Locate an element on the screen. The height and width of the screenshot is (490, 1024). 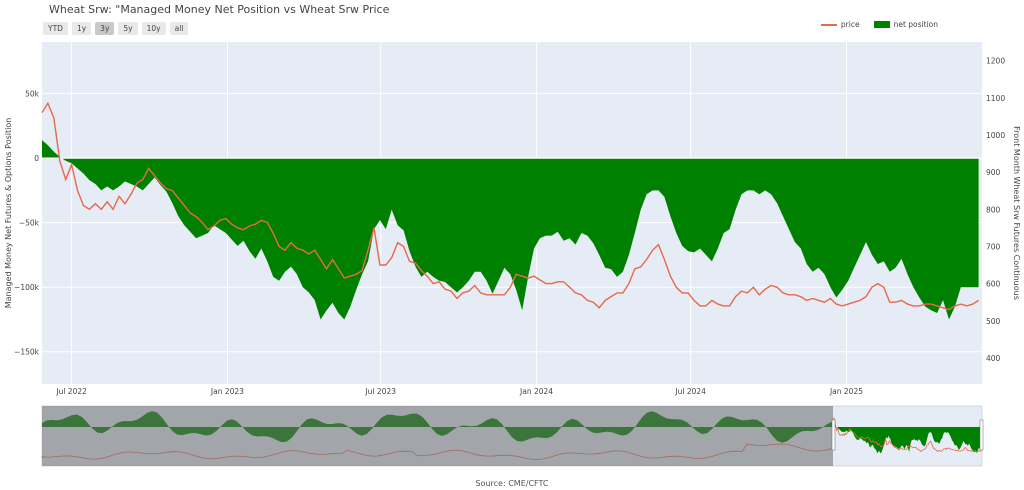
range-selector: YTD 1y 3y 5y 10y all is located at coordinates (116, 28).